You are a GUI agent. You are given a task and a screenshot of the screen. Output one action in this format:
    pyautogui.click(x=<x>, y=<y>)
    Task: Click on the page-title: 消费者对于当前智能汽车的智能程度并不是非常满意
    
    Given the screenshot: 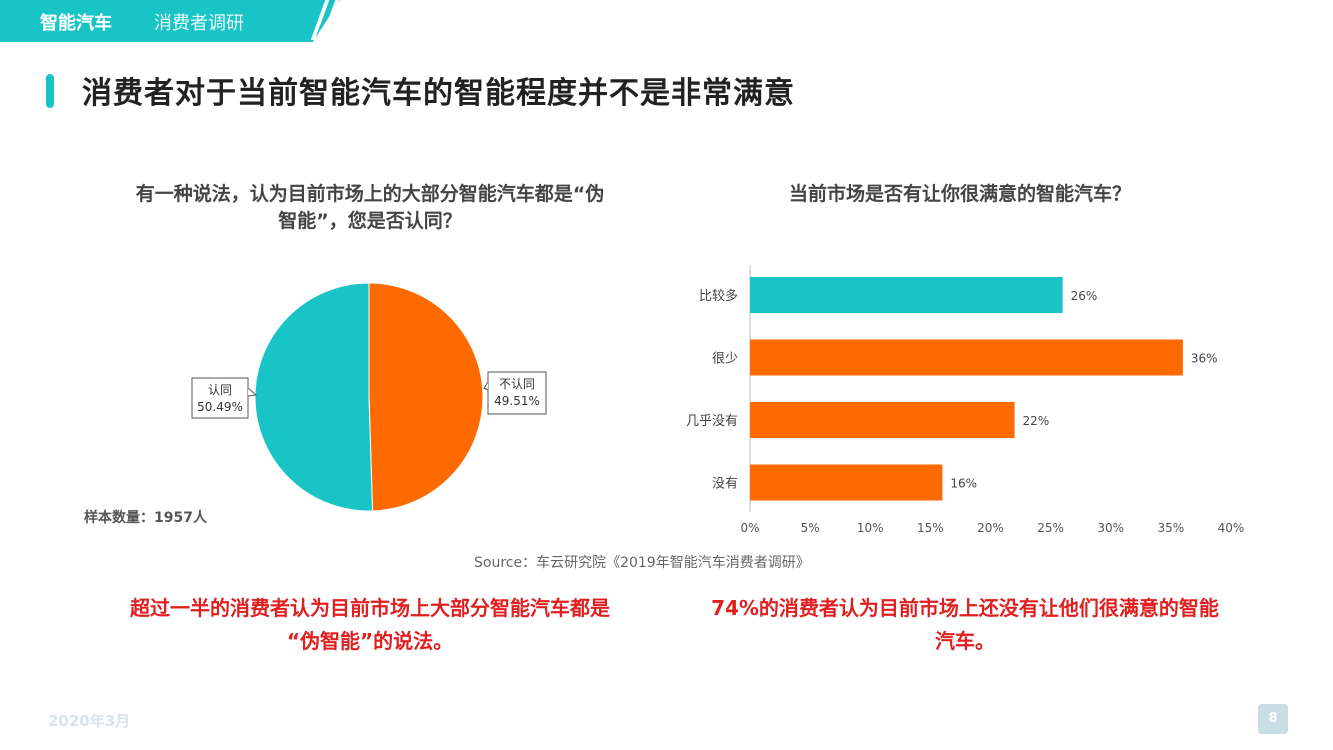 What is the action you would take?
    pyautogui.click(x=438, y=93)
    